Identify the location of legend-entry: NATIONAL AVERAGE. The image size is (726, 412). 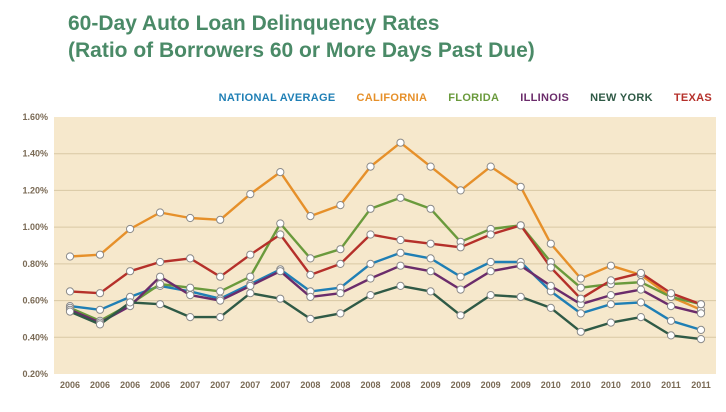
(277, 98).